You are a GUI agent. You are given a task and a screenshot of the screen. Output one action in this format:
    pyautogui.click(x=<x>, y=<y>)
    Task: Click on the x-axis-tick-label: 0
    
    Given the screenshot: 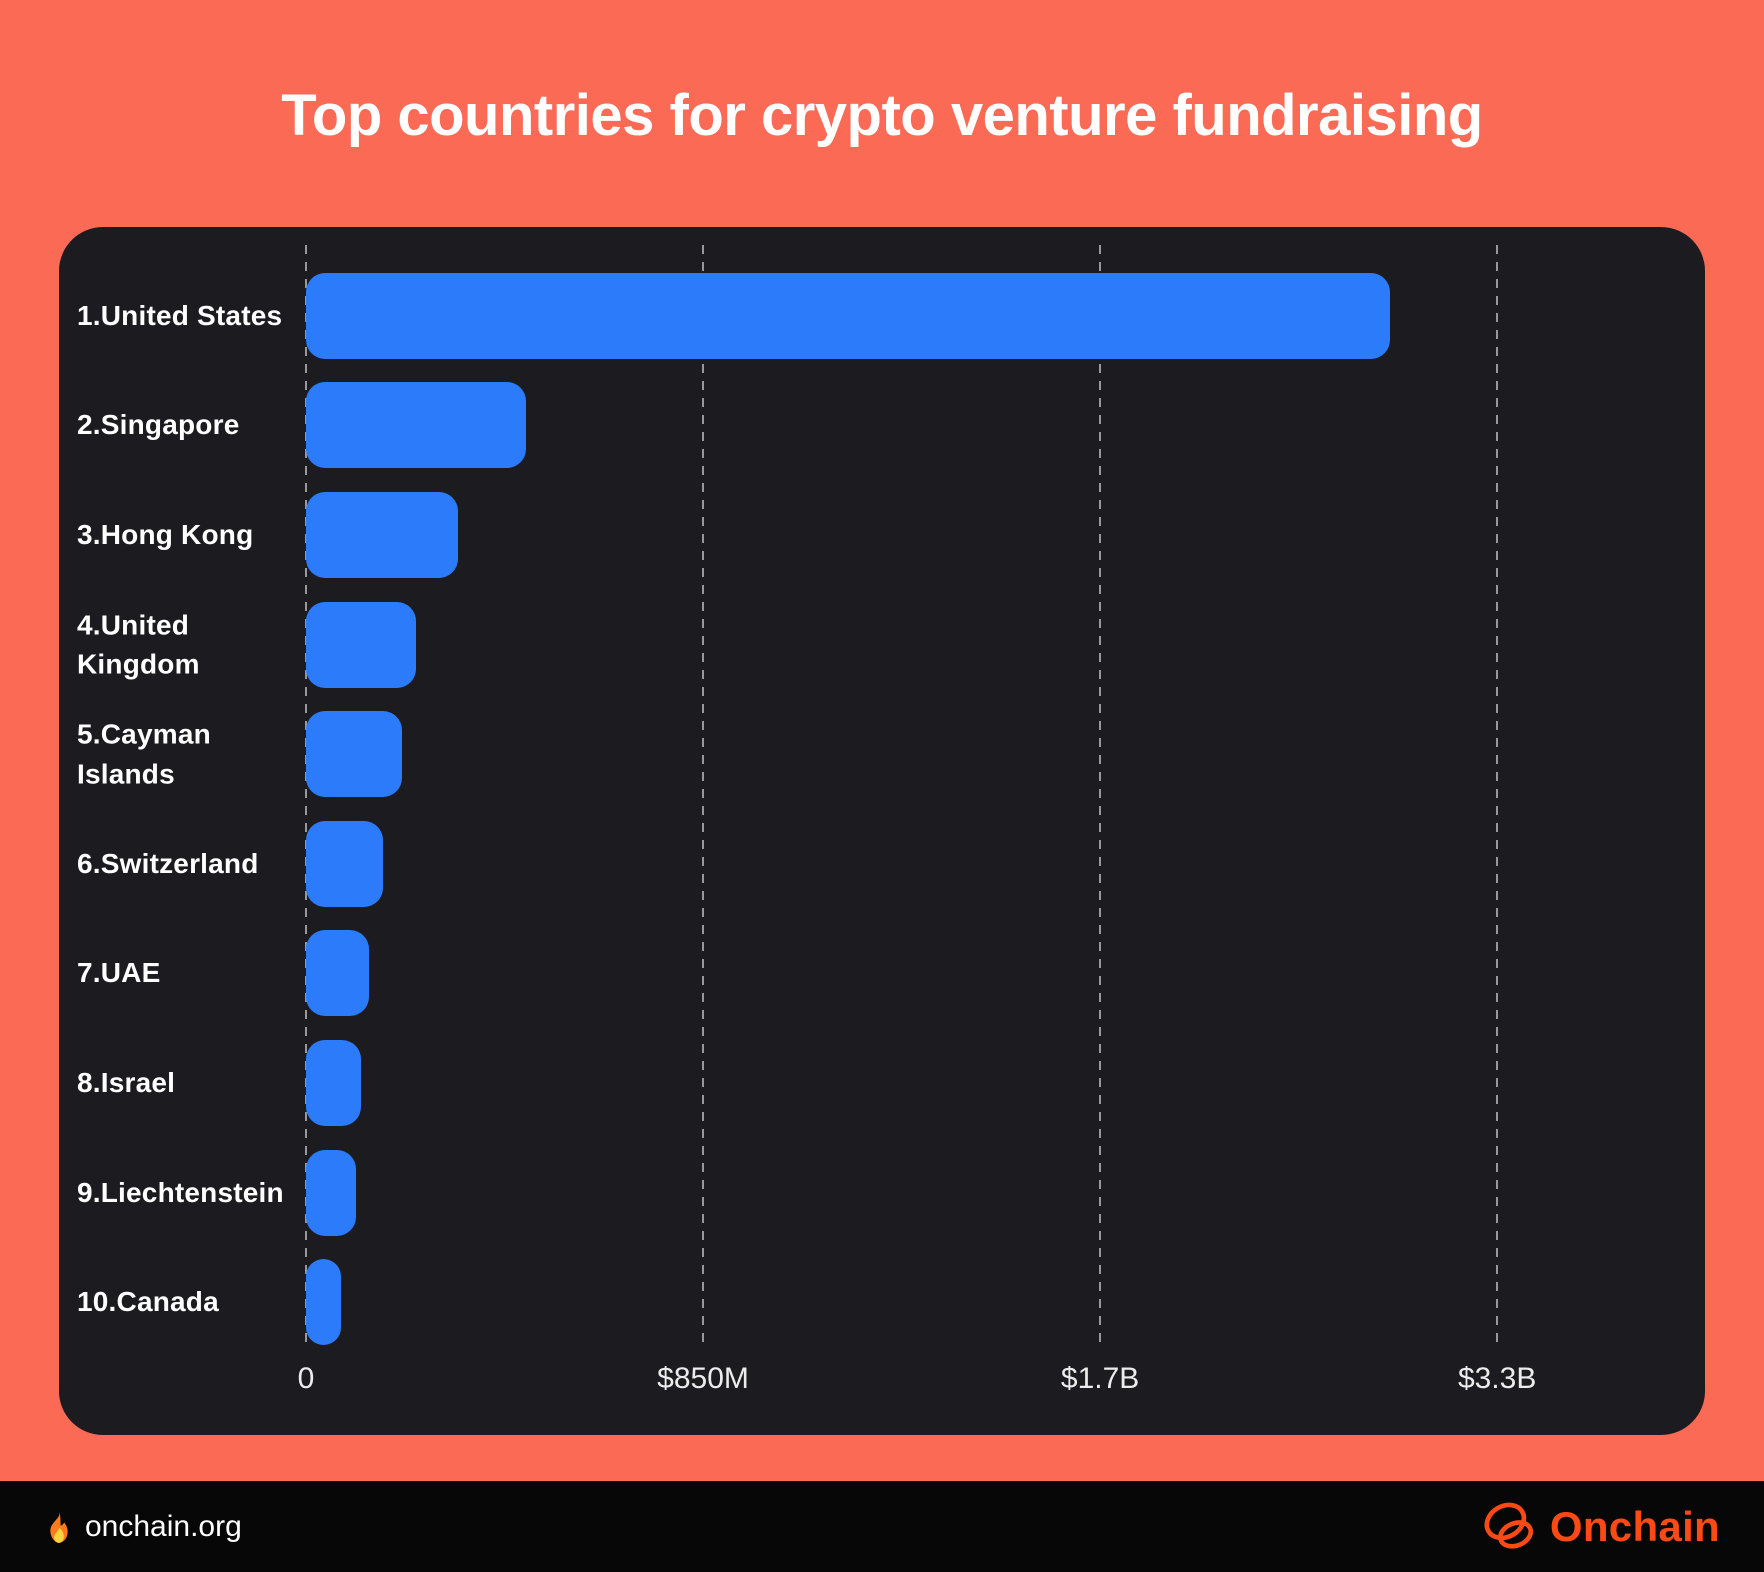 What is the action you would take?
    pyautogui.click(x=306, y=1378)
    